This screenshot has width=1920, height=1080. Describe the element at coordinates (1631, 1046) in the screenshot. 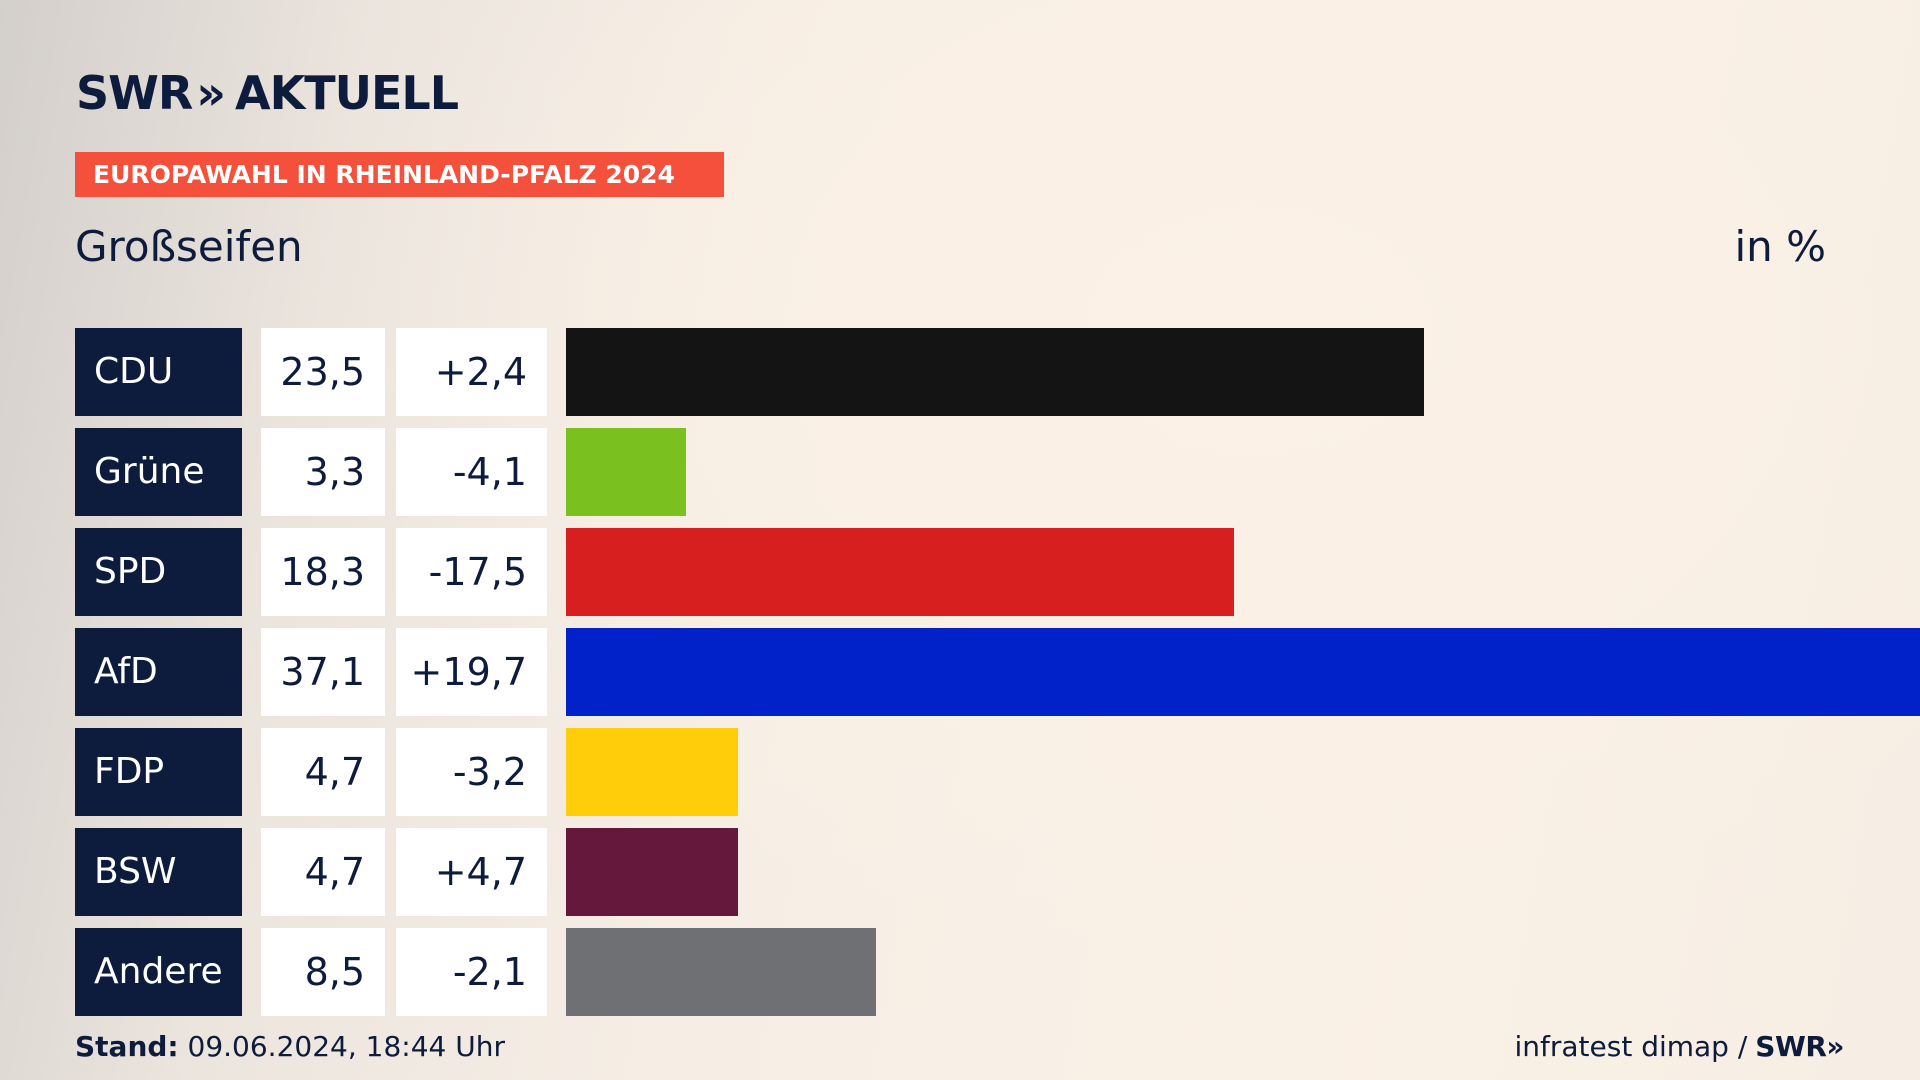

I see `source-text: infratest dimap /` at that location.